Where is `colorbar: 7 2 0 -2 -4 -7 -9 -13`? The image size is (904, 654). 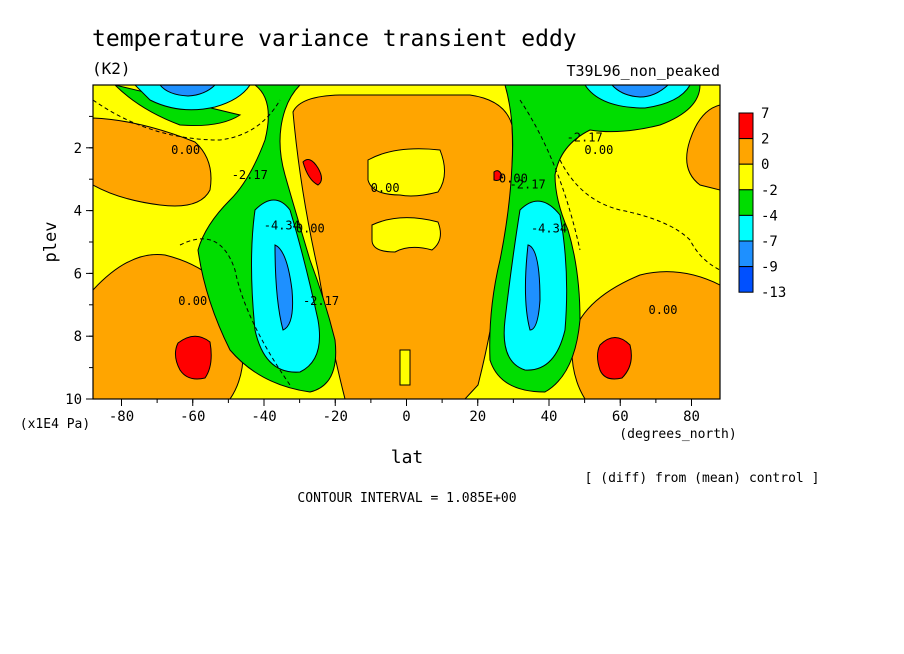 colorbar: 7 2 0 -2 -4 -7 -9 -13 is located at coordinates (762, 203).